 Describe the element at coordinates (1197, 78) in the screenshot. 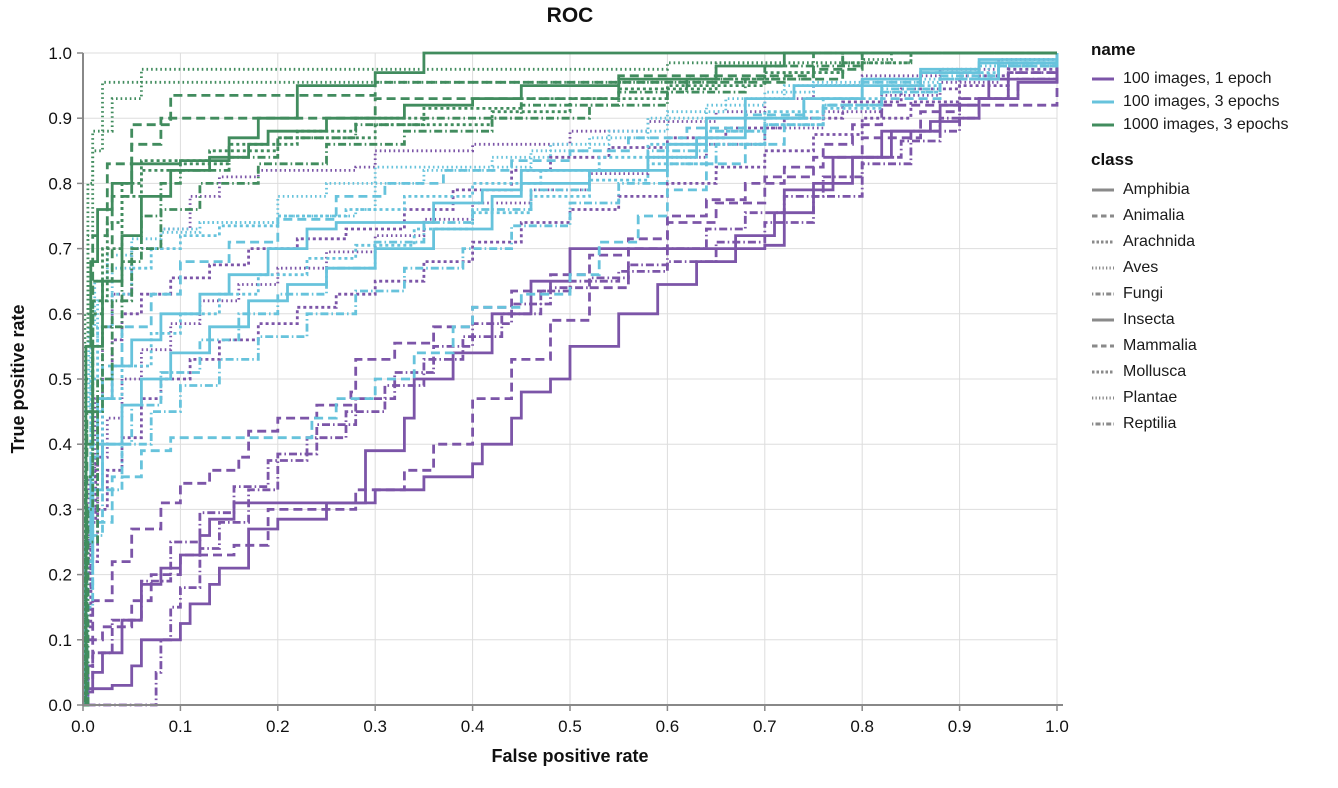

I see `legend-item-label: 100 images, 1 epoch` at that location.